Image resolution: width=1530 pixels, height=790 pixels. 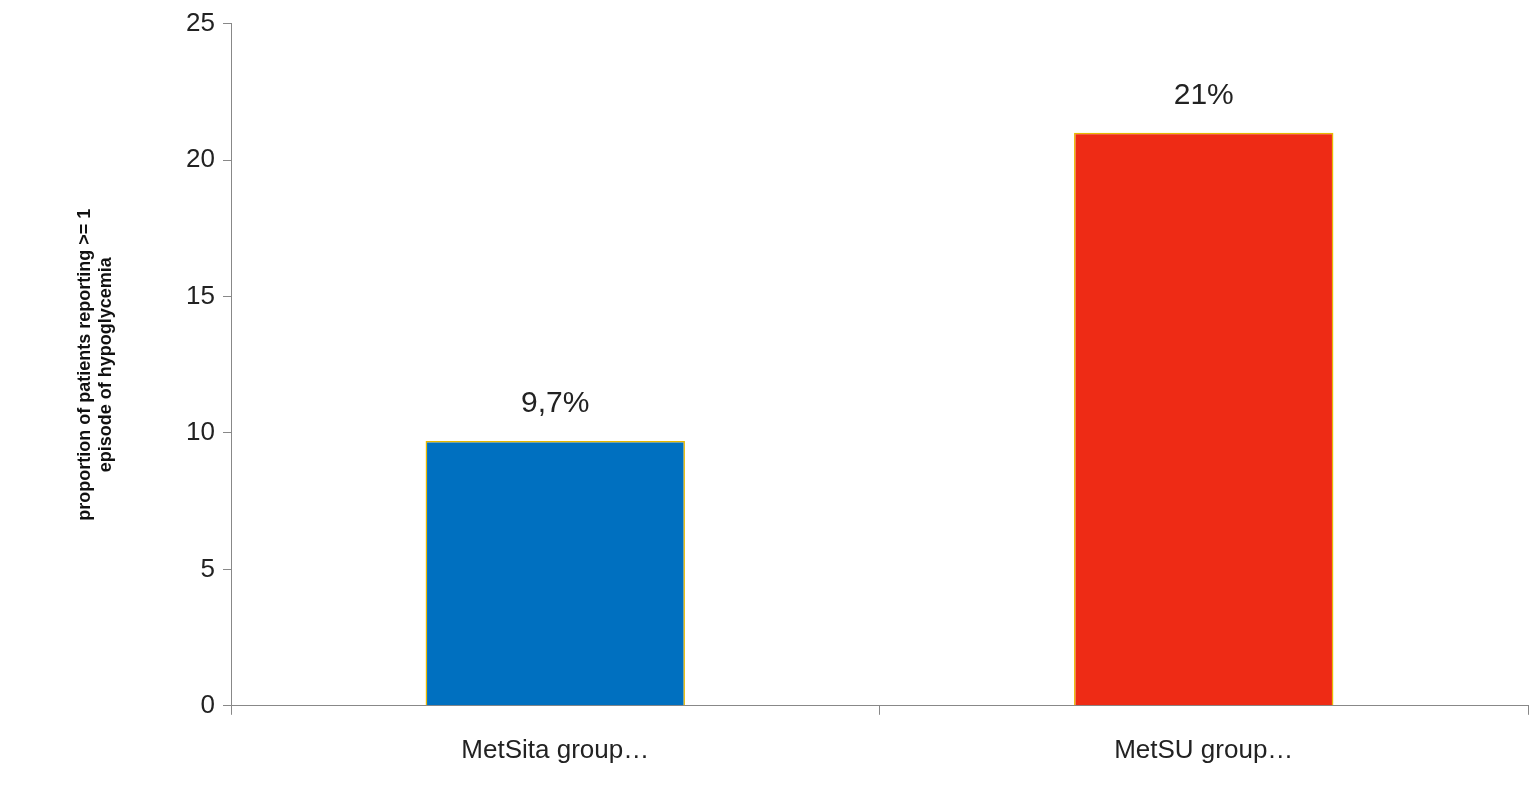 I want to click on data-label: 9,7%, so click(x=555, y=402).